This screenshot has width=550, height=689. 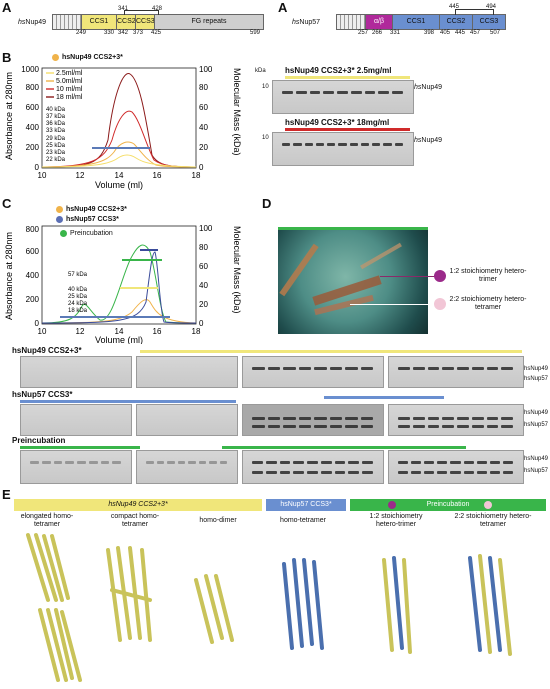 What do you see at coordinates (536, 471) in the screenshot?
I see `row3-label-57: hsNup57` at bounding box center [536, 471].